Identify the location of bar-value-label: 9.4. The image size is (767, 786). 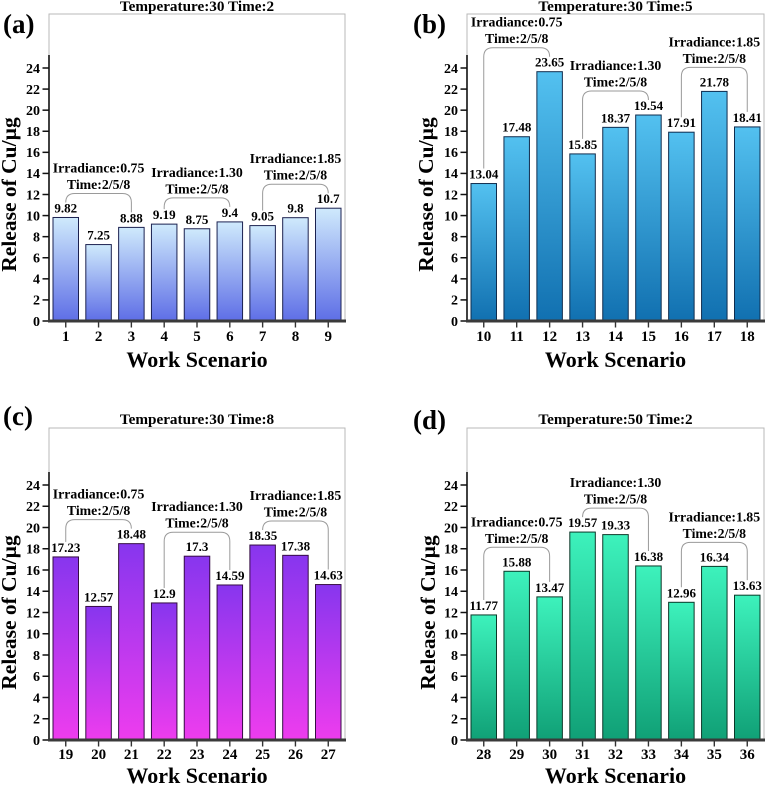
(230, 212).